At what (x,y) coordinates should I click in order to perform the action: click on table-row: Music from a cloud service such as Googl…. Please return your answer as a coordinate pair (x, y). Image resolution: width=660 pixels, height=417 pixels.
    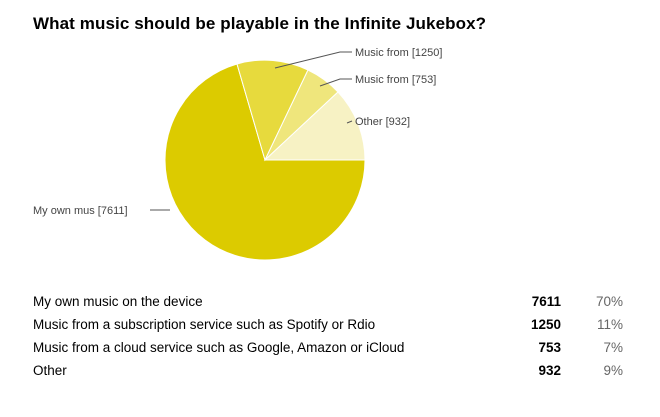
    Looking at the image, I should click on (328, 347).